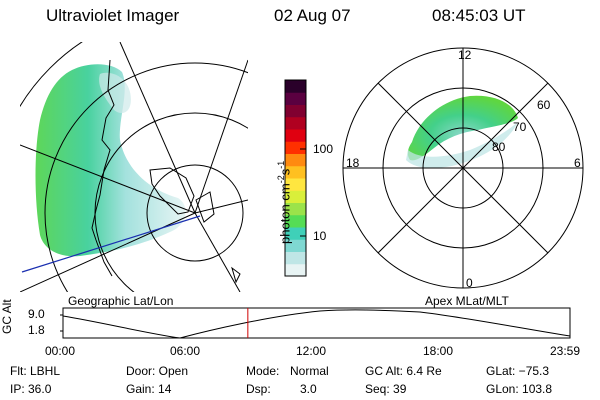 The image size is (600, 400). What do you see at coordinates (386, 389) in the screenshot?
I see `status-seq: Seq: 39` at bounding box center [386, 389].